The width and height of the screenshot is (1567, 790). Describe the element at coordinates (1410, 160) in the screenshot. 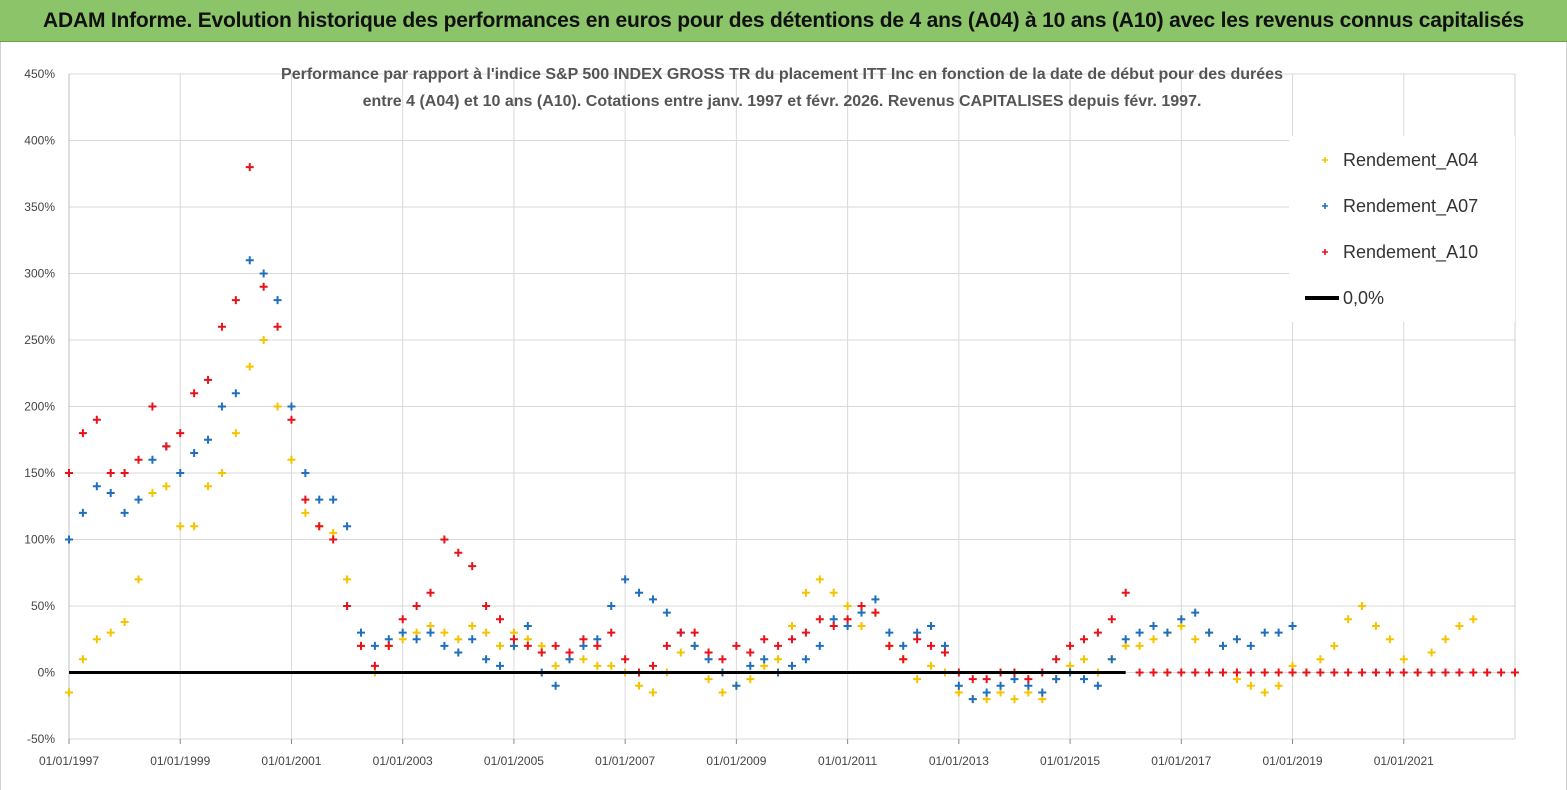

I see `legend-a04-label: Rendement_A04` at that location.